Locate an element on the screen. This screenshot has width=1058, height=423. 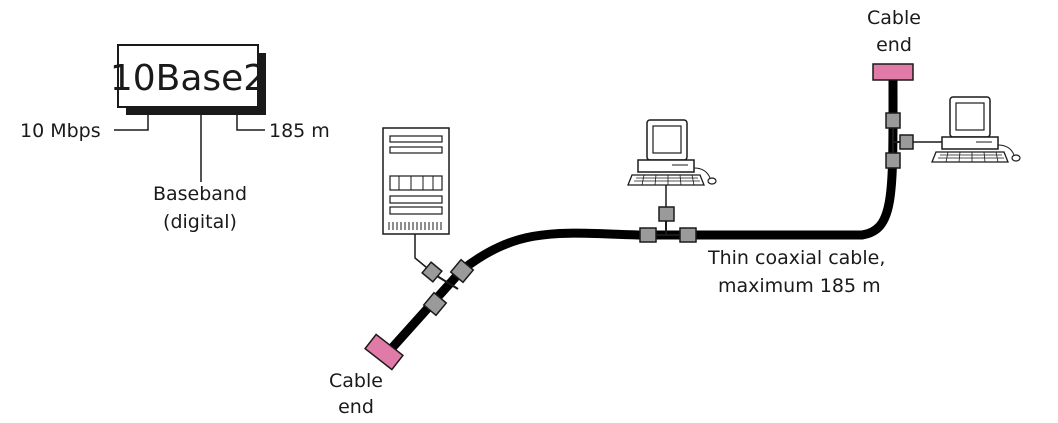
speed-leader-line is located at coordinates (131, 119).